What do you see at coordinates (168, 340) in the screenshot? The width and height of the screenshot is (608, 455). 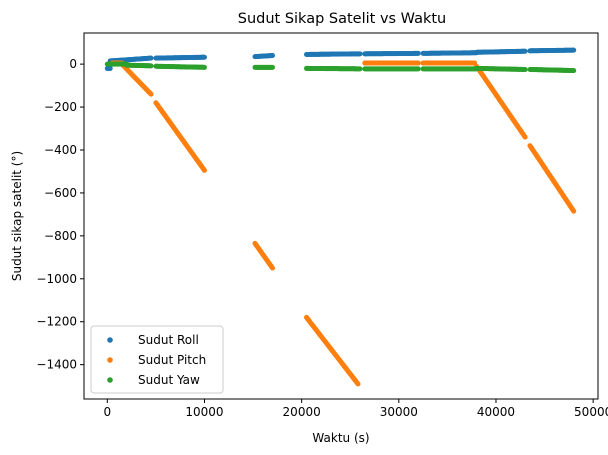 I see `legend-label: Sudut Roll` at bounding box center [168, 340].